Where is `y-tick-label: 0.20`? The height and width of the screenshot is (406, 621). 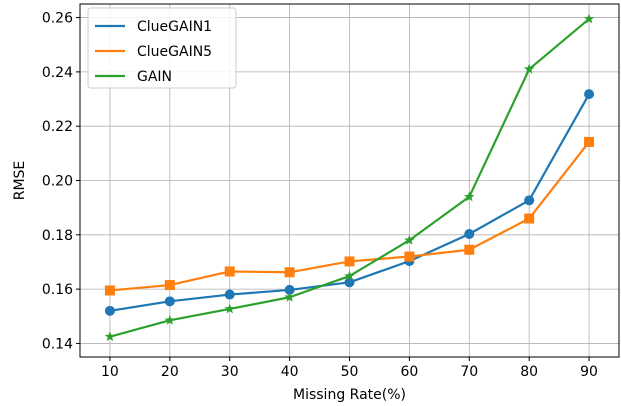
y-tick-label: 0.20 is located at coordinates (57, 182).